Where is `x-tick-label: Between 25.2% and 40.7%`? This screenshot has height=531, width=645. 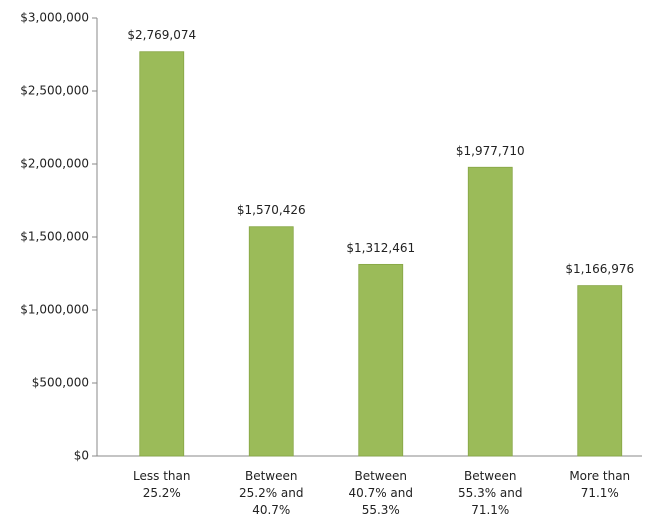 x-tick-label: Between 25.2% and 40.7% is located at coordinates (271, 493).